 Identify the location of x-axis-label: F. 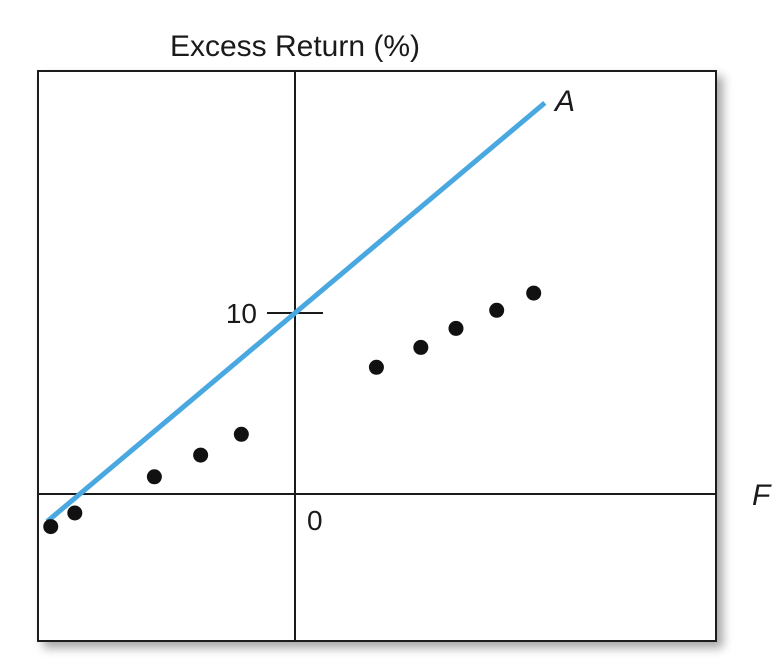
(762, 495).